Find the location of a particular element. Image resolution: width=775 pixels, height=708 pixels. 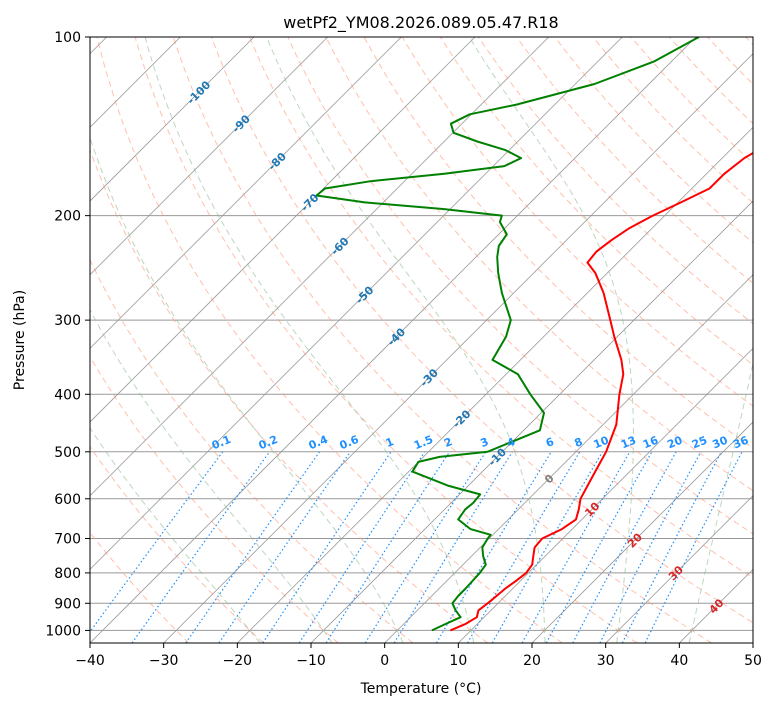

x-tick-label: −40 is located at coordinates (90, 661).